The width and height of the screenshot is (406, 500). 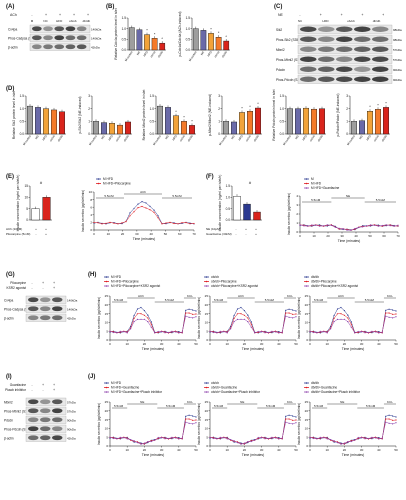 I want to click on panel-b-chart2-bar, so click(x=211, y=42).